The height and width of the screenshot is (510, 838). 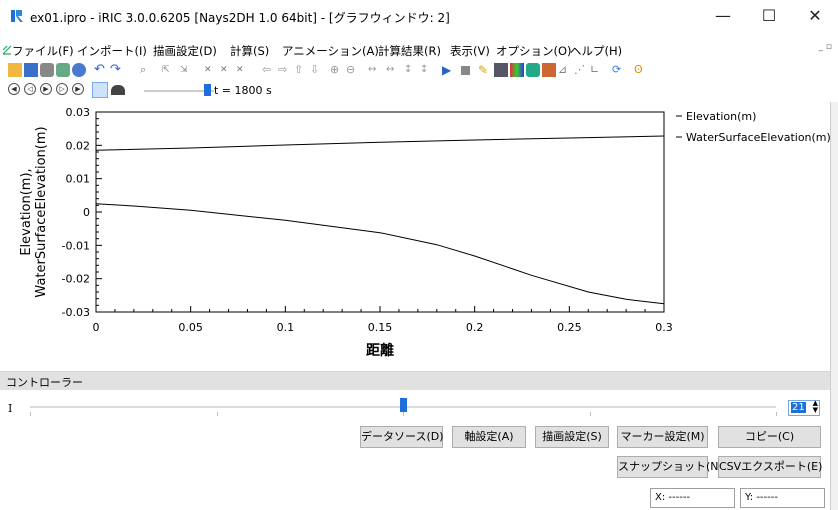 I want to click on snapshot-icon, so click(x=63, y=70).